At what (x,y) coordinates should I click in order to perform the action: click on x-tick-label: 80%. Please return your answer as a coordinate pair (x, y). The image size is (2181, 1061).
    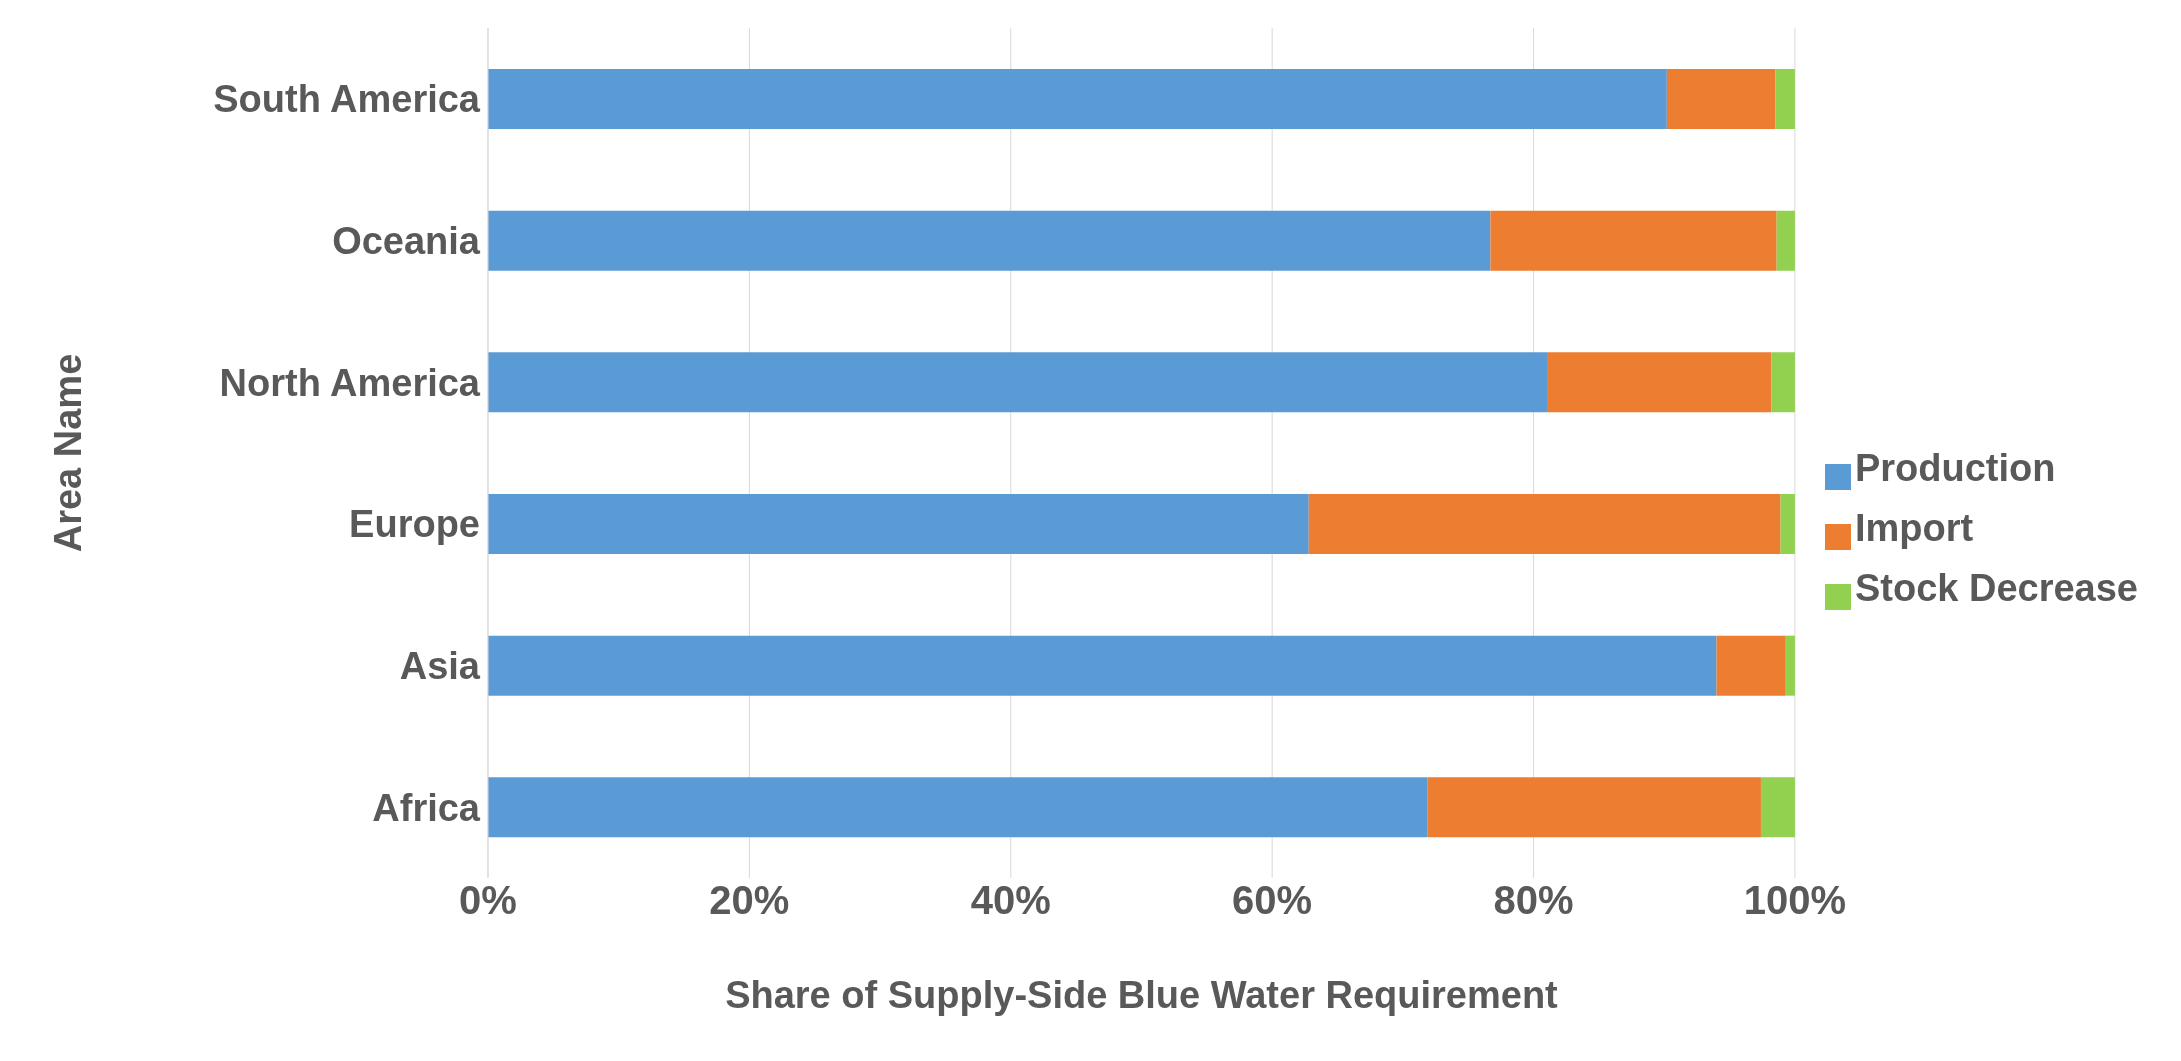
    Looking at the image, I should click on (1533, 900).